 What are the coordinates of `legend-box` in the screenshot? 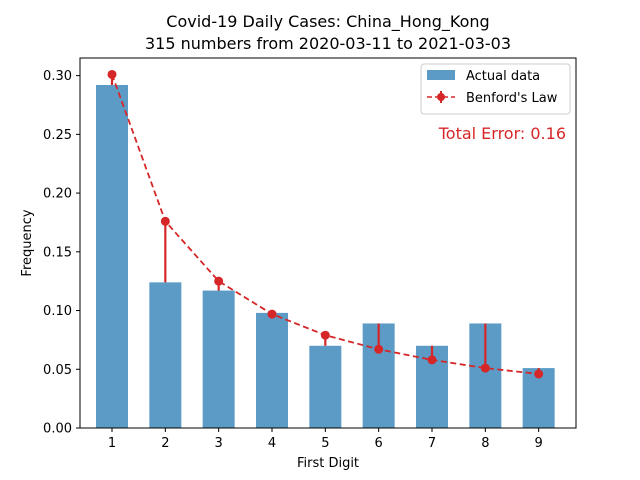 It's located at (495, 89).